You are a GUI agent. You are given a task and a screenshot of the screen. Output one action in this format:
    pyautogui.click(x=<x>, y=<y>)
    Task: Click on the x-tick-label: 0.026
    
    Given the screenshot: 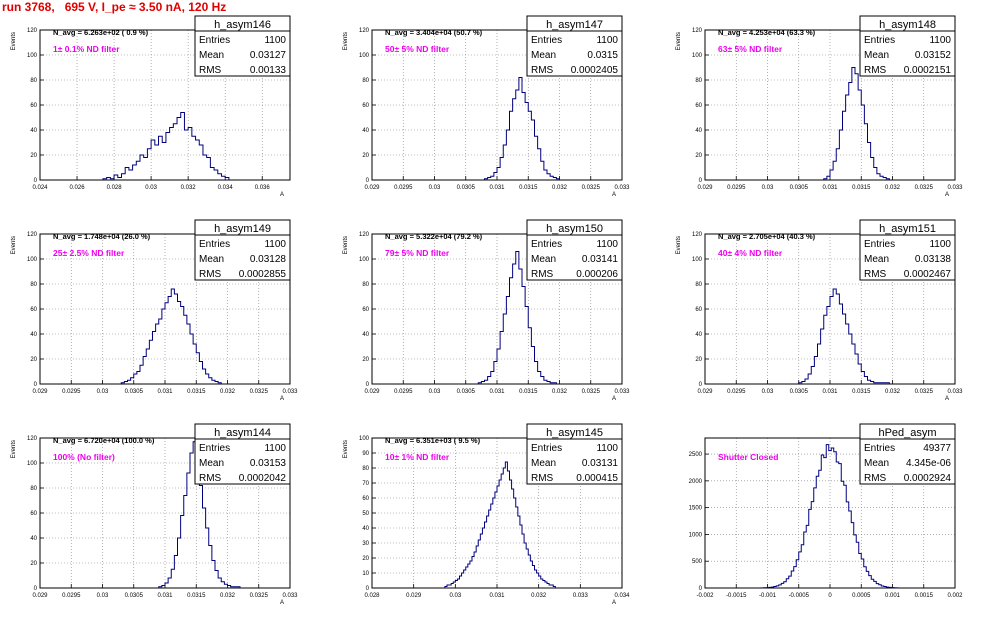 What is the action you would take?
    pyautogui.click(x=78, y=188)
    